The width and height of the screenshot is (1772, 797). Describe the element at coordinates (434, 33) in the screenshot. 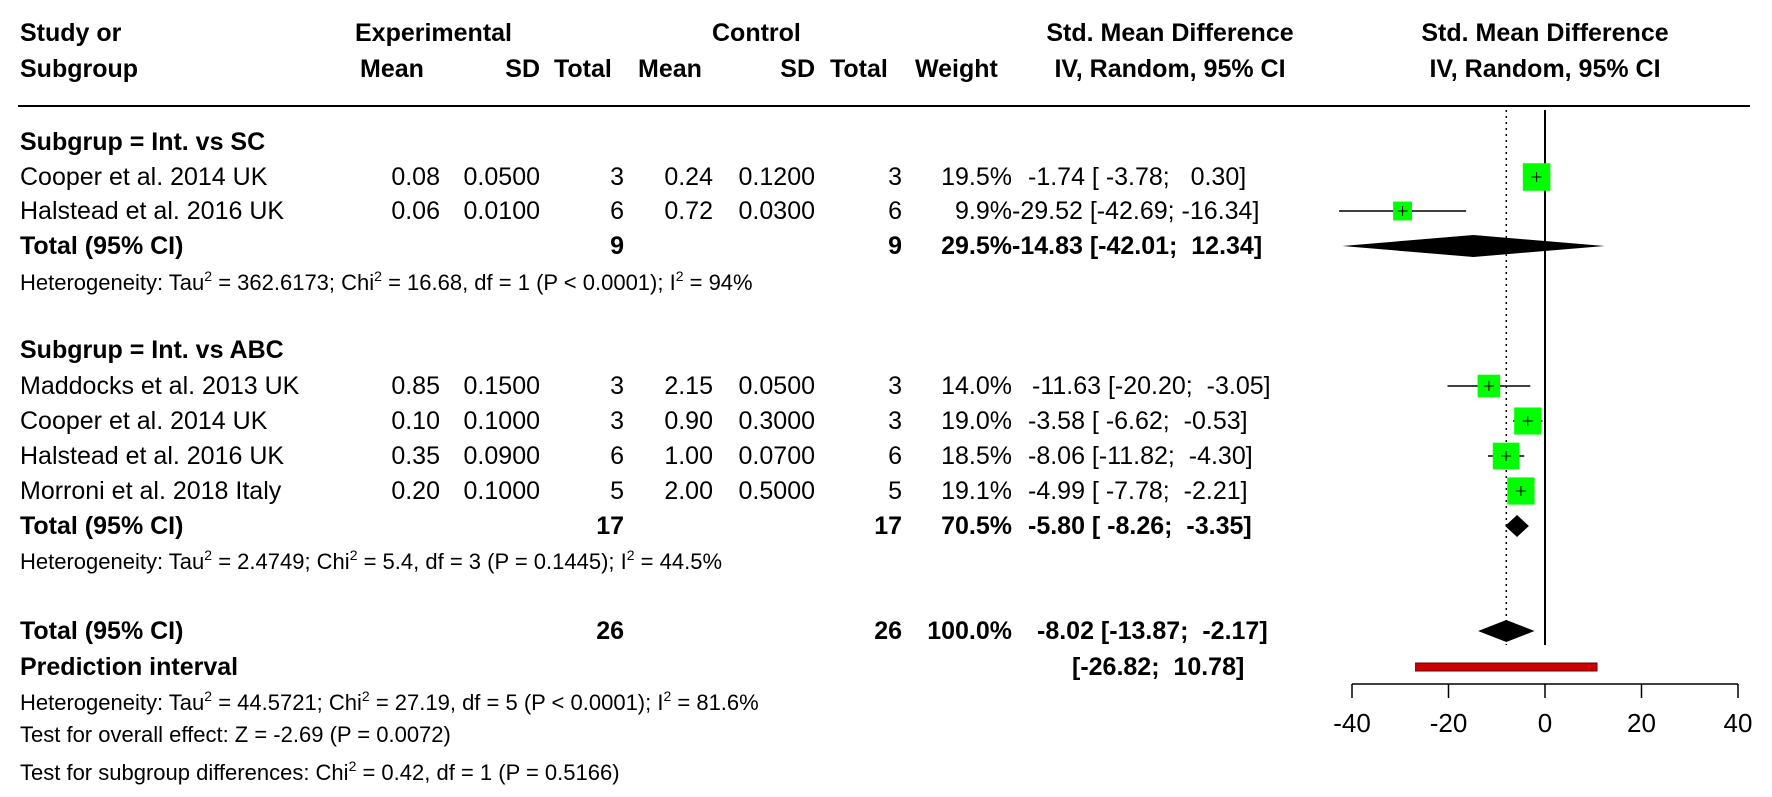

I see `header-experimental: Experimental` at that location.